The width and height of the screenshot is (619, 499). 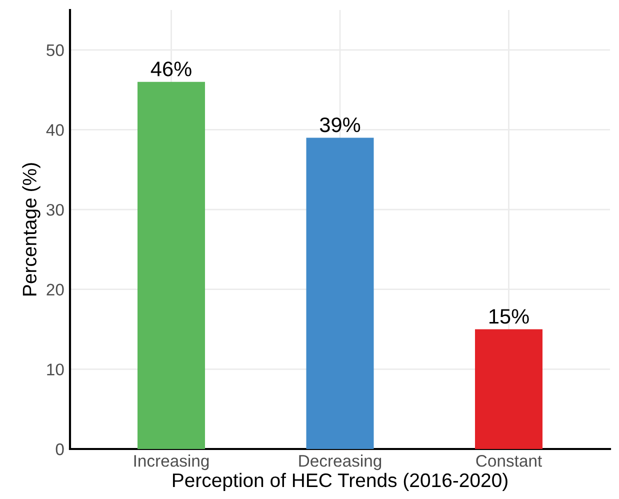 I want to click on y-axis-title: Percentage (%), so click(x=31, y=229).